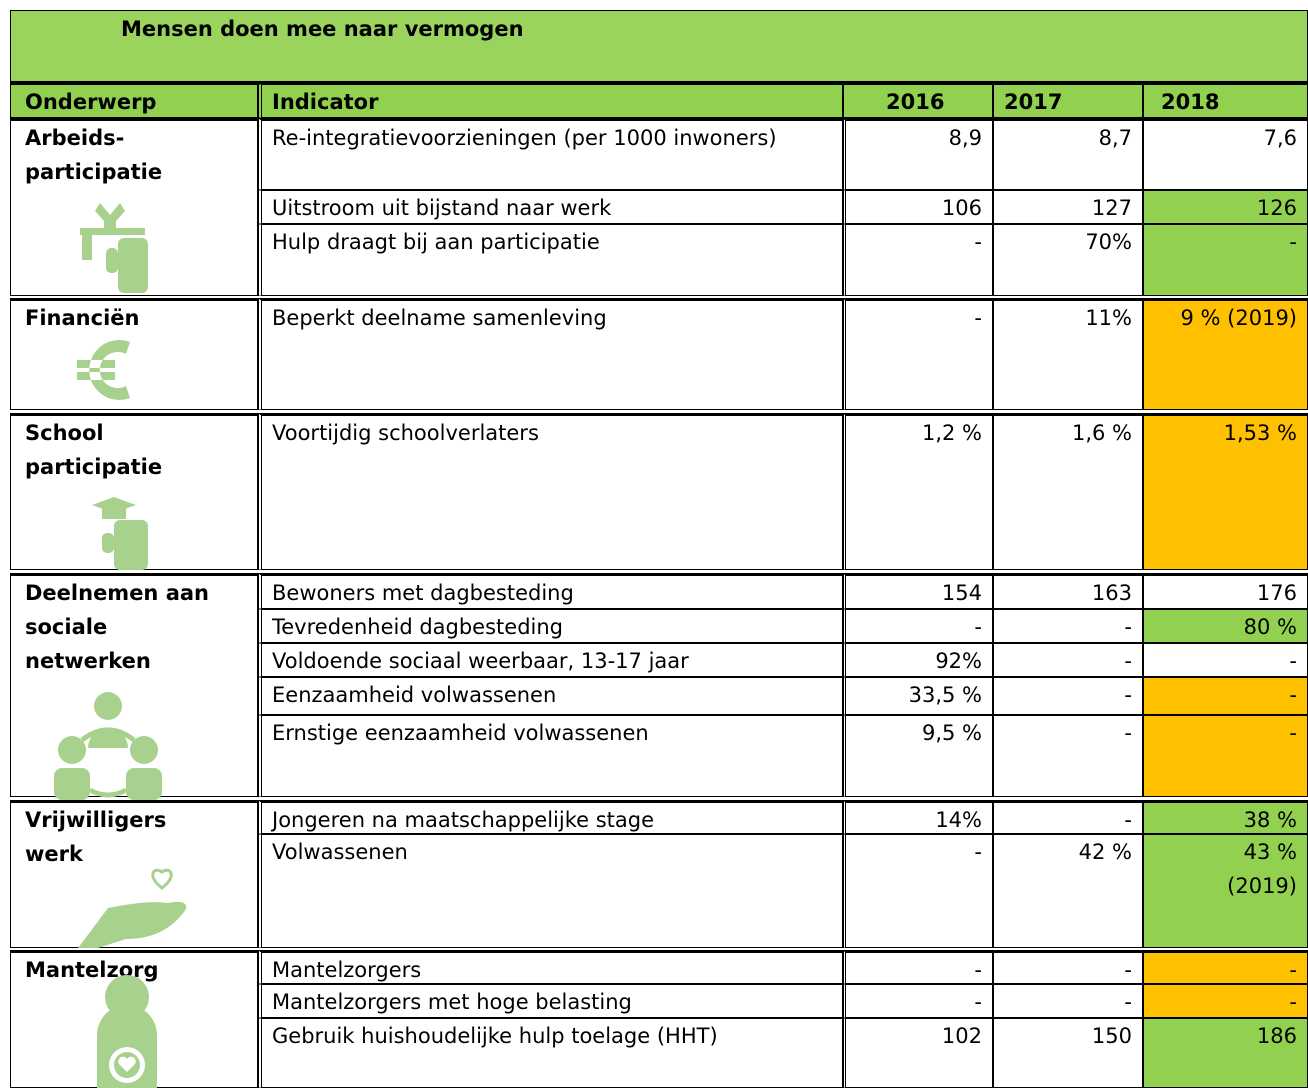  I want to click on group-name: School, so click(64, 433).